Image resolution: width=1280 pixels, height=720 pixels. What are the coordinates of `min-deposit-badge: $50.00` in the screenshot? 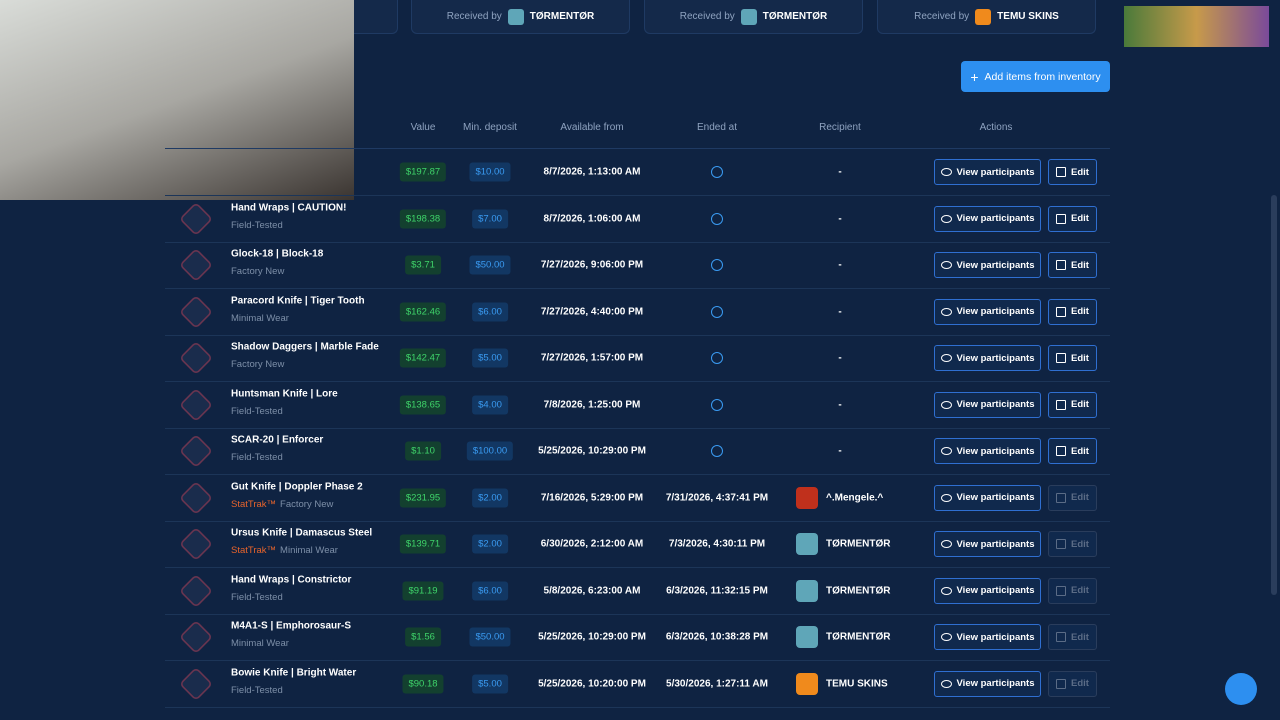 It's located at (490, 265).